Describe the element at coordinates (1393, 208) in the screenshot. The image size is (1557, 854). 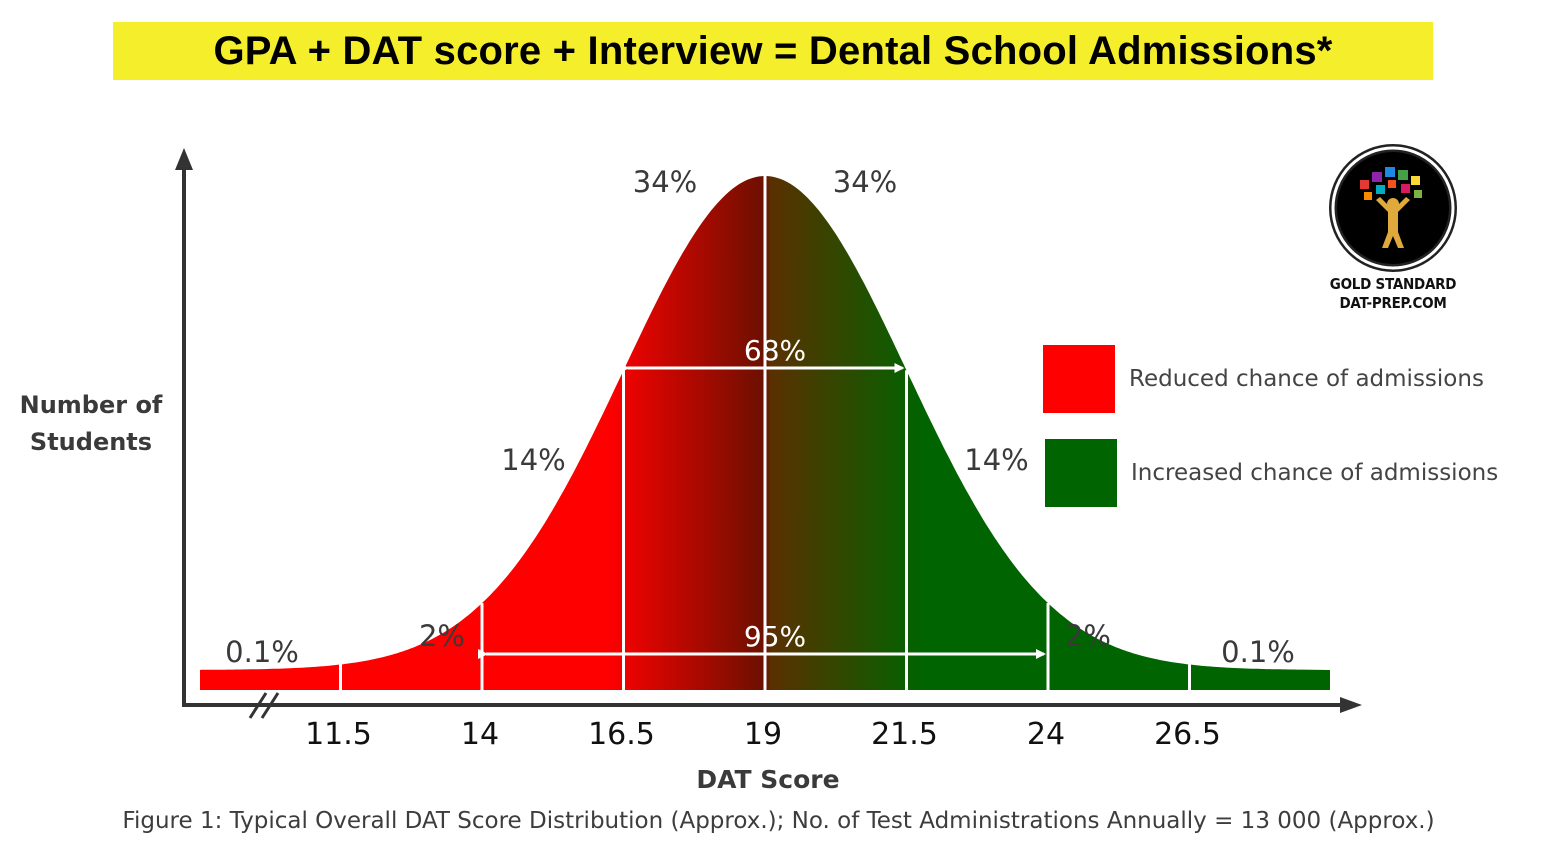
I see `logo-emblem-icon` at that location.